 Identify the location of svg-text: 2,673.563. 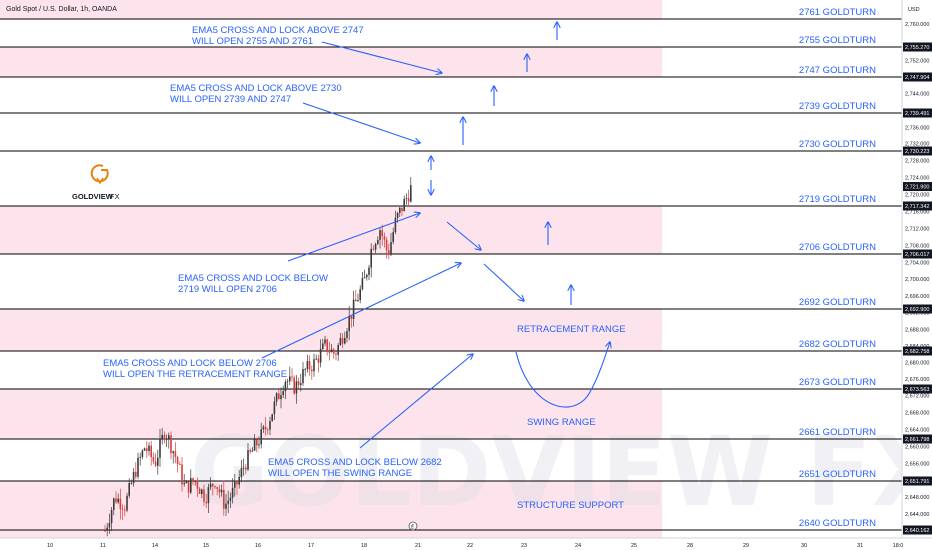
(917, 390).